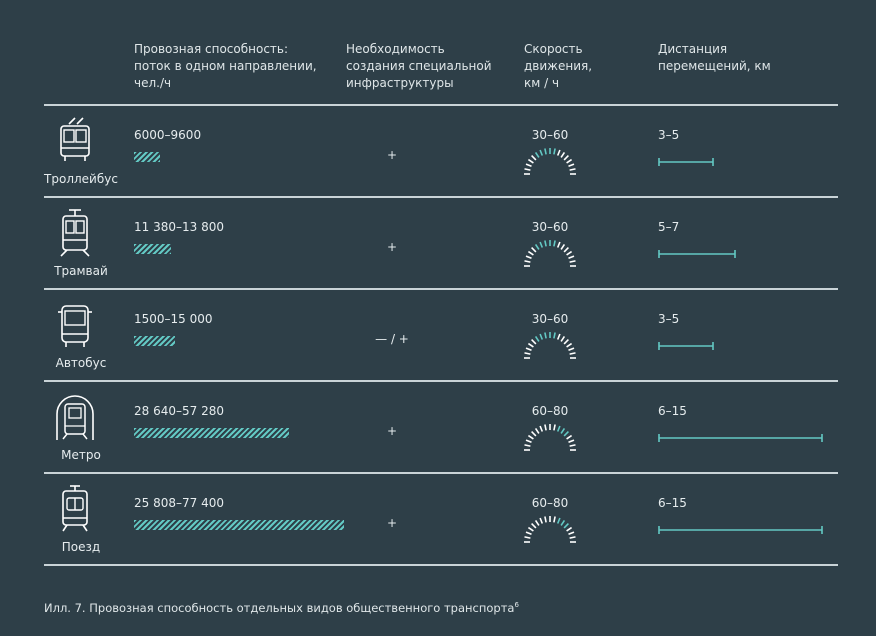 This screenshot has width=876, height=636. Describe the element at coordinates (179, 411) in the screenshot. I see `capacity-value: 28 640–57 280` at that location.